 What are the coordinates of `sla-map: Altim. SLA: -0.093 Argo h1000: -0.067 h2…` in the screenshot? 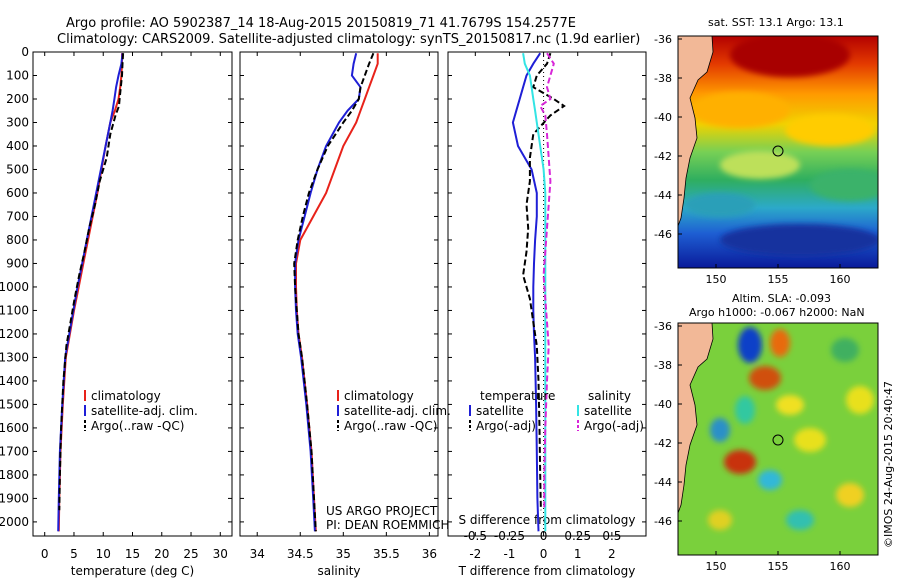 It's located at (766, 432).